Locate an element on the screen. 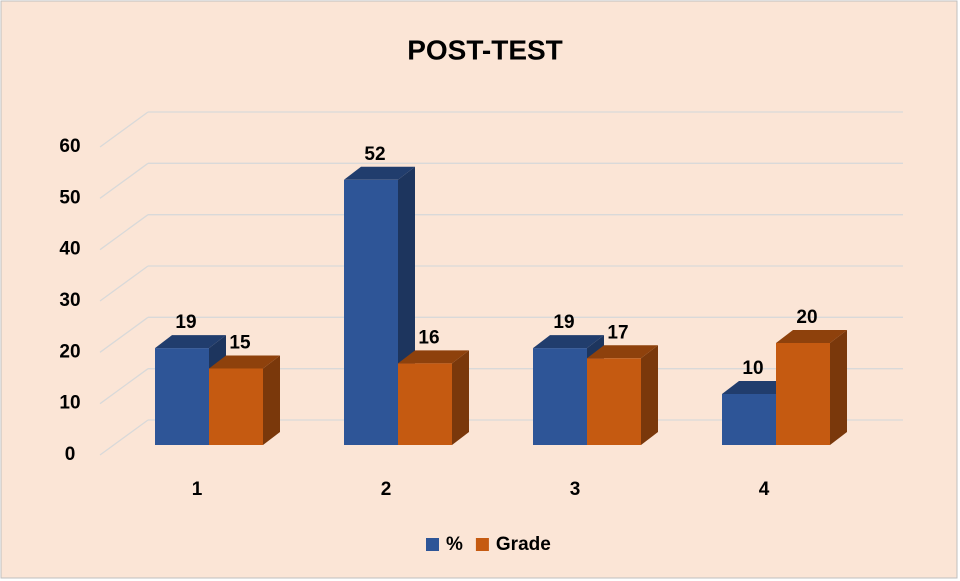 Image resolution: width=960 pixels, height=581 pixels. x-tick-label: 3 is located at coordinates (575, 489).